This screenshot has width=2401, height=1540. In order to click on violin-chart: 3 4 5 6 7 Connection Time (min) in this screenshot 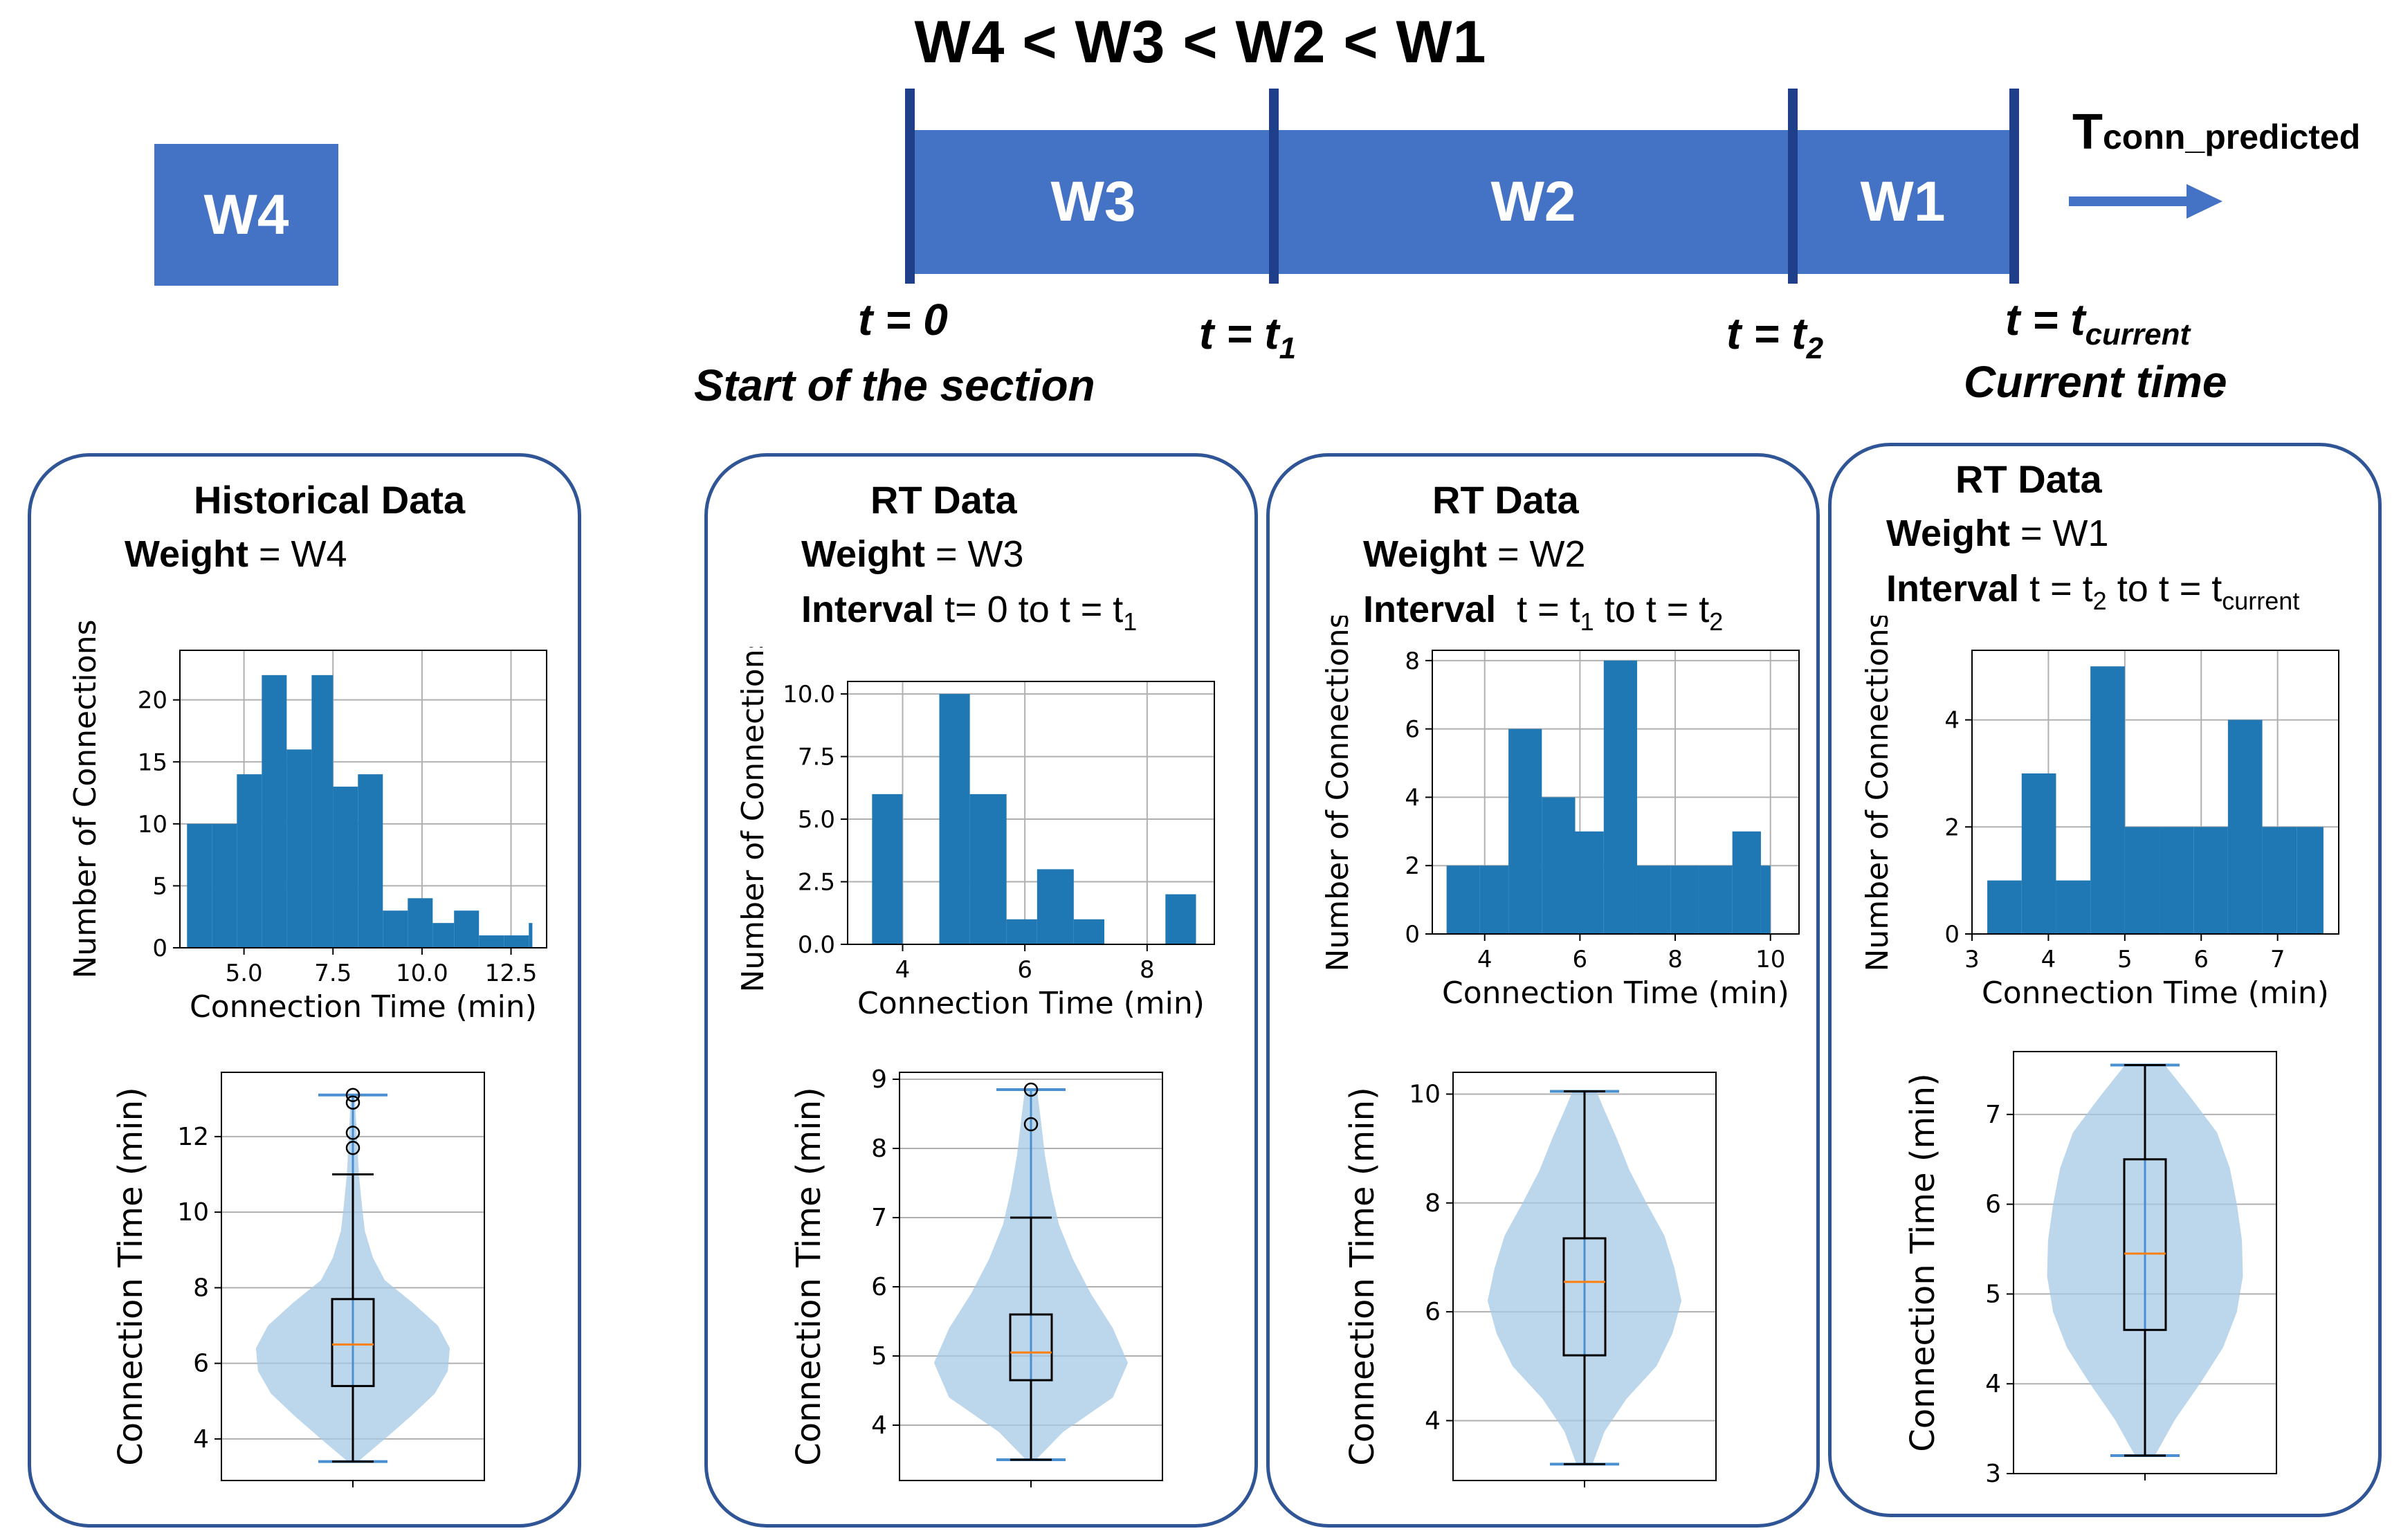, I will do `click(2090, 1269)`.